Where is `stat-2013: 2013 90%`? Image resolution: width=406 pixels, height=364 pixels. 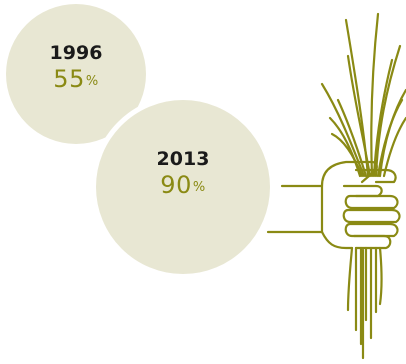
stat-2013: 2013 90% is located at coordinates (183, 174).